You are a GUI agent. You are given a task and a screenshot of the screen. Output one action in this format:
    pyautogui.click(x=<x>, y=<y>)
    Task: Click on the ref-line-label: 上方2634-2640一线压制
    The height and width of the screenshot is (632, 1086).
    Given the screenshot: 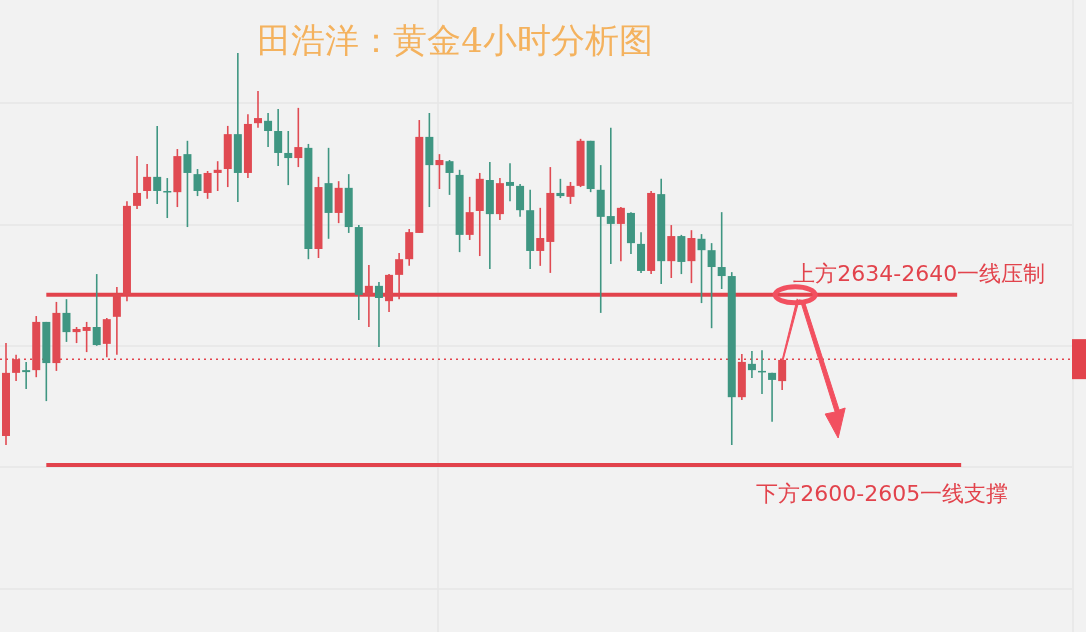 What is the action you would take?
    pyautogui.click(x=919, y=273)
    